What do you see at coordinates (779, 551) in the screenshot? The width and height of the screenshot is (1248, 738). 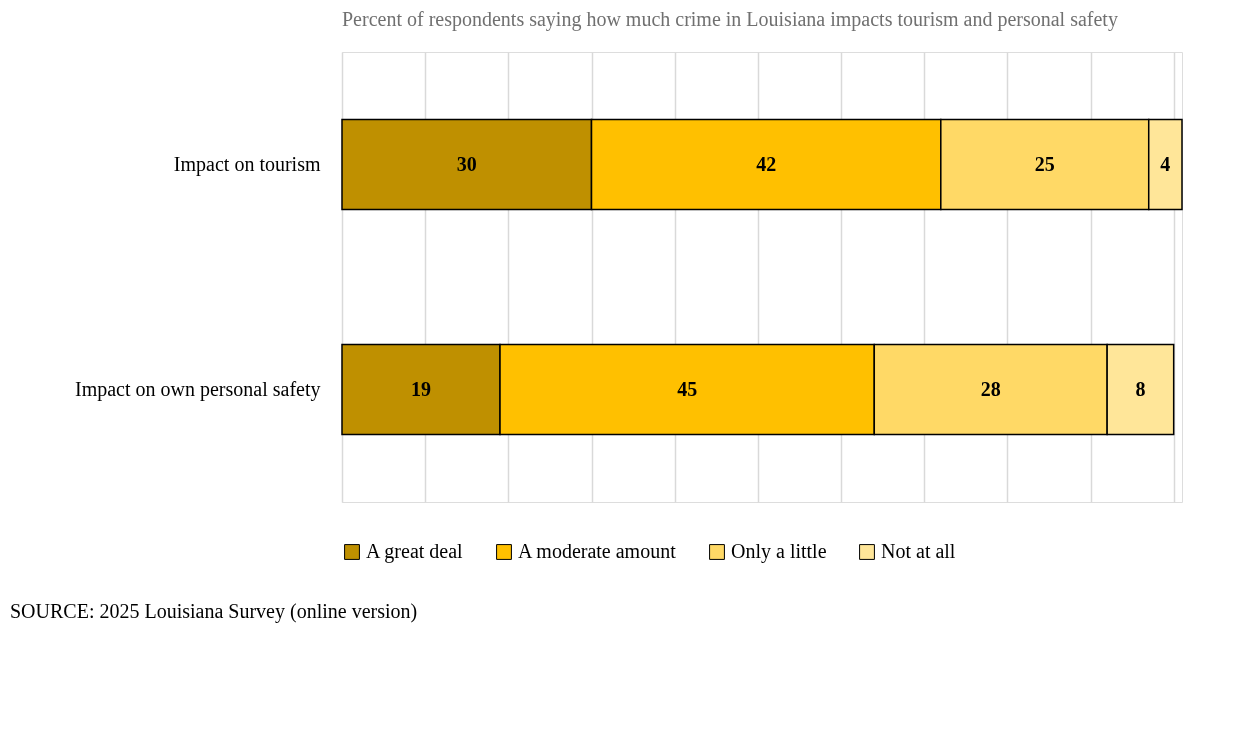 I see `legend-label: Only a little` at bounding box center [779, 551].